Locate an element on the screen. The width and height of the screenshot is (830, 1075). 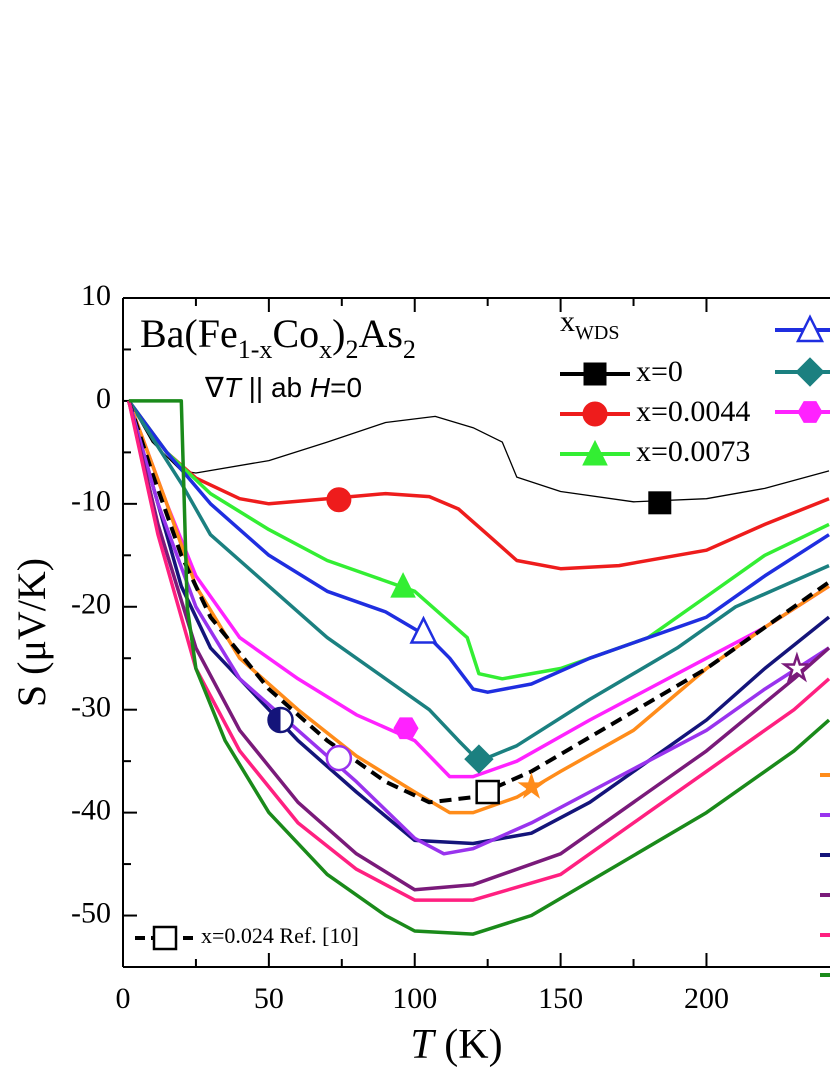
marker-half is located at coordinates (274, 719).